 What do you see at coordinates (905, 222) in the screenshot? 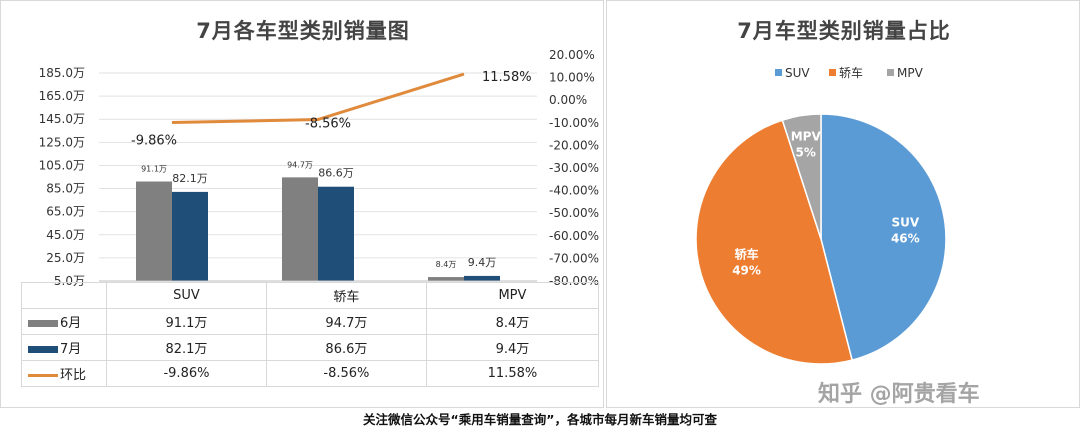
I see `slice-category-label: SUV` at bounding box center [905, 222].